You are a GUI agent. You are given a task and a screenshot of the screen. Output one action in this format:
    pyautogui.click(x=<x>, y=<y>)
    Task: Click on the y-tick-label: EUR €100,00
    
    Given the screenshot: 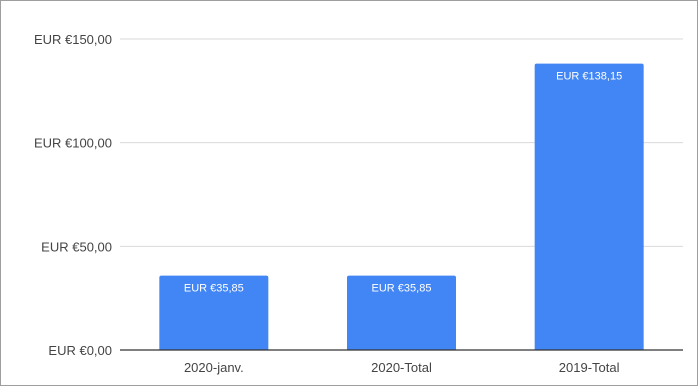 What is the action you would take?
    pyautogui.click(x=73, y=143)
    